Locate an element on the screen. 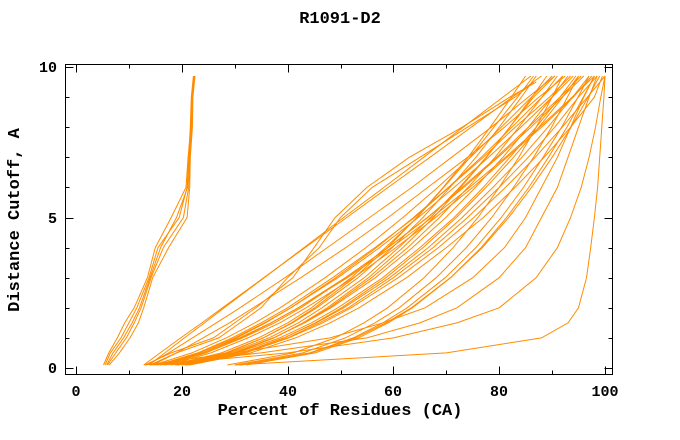 This screenshot has width=680, height=440. x-tick-label: 40 is located at coordinates (288, 392).